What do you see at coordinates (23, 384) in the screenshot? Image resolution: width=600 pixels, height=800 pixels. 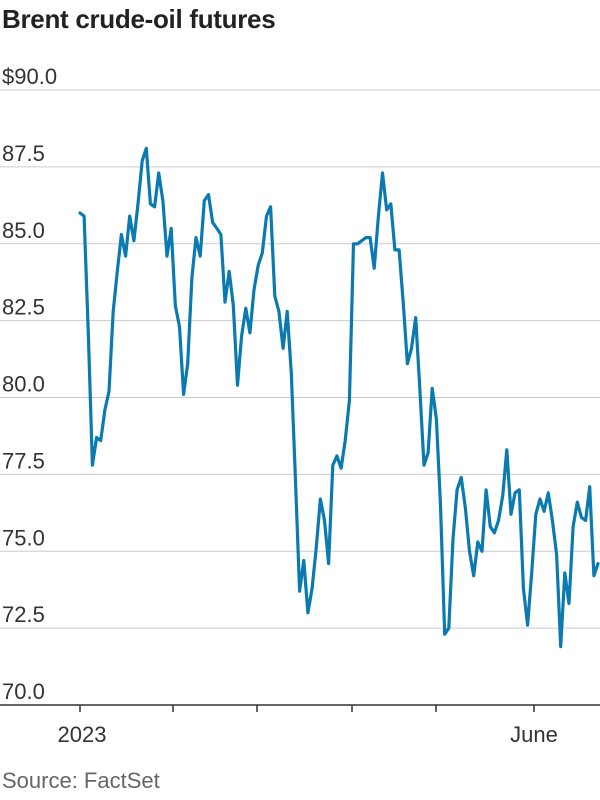 I see `y-tick-label: 80.0` at bounding box center [23, 384].